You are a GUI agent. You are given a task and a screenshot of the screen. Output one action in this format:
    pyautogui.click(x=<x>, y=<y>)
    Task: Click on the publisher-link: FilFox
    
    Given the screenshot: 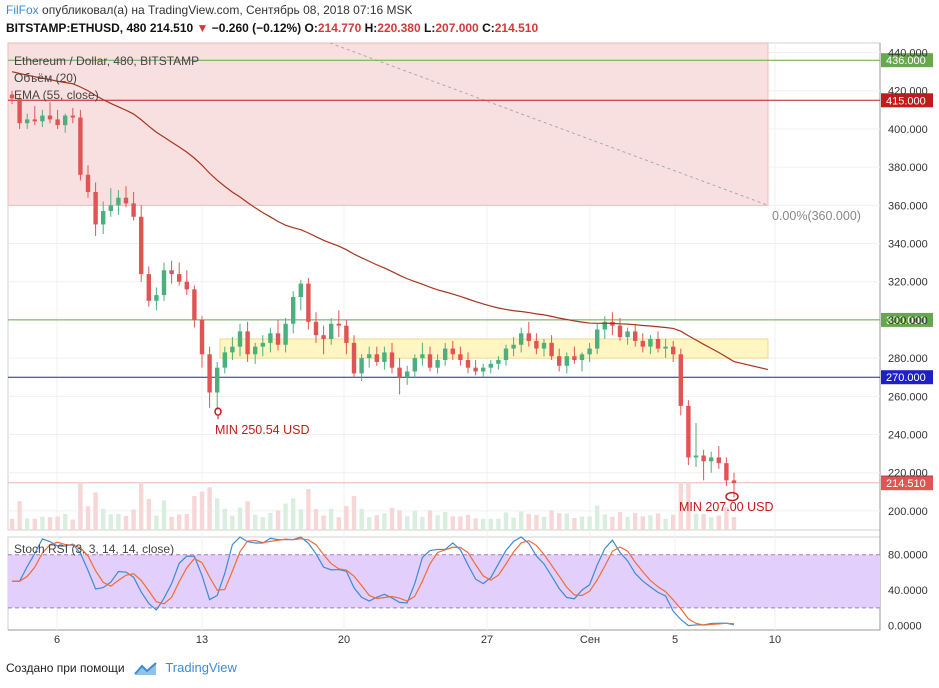 What is the action you would take?
    pyautogui.click(x=22, y=10)
    